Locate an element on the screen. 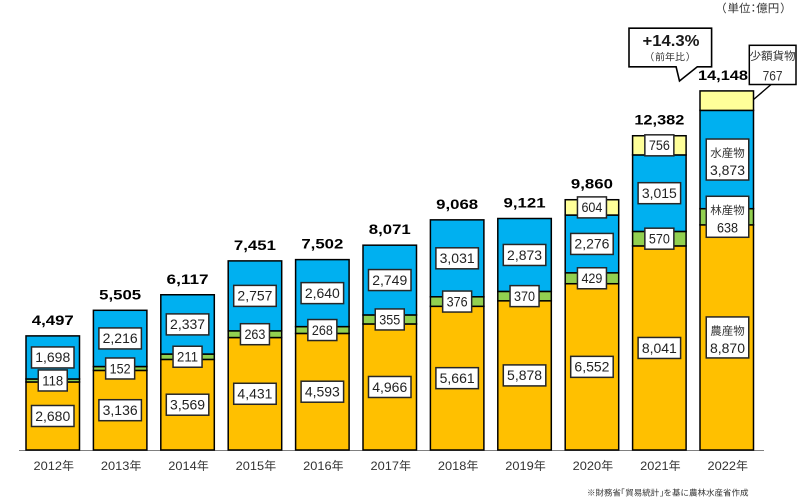 This screenshot has height=504, width=800. svg-text: 2,640 is located at coordinates (322, 293).